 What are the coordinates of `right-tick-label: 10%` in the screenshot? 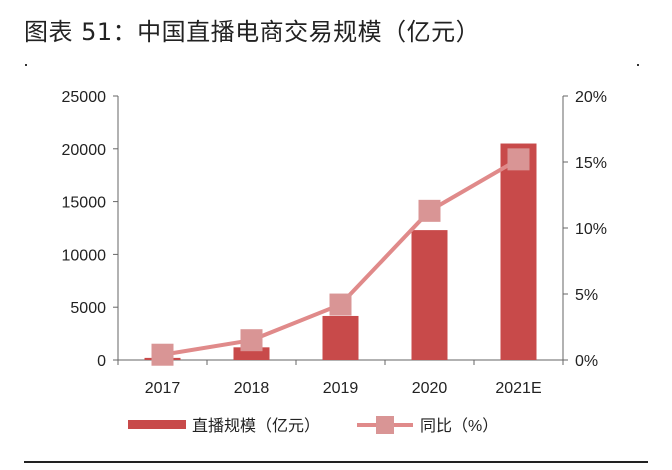 It's located at (591, 229).